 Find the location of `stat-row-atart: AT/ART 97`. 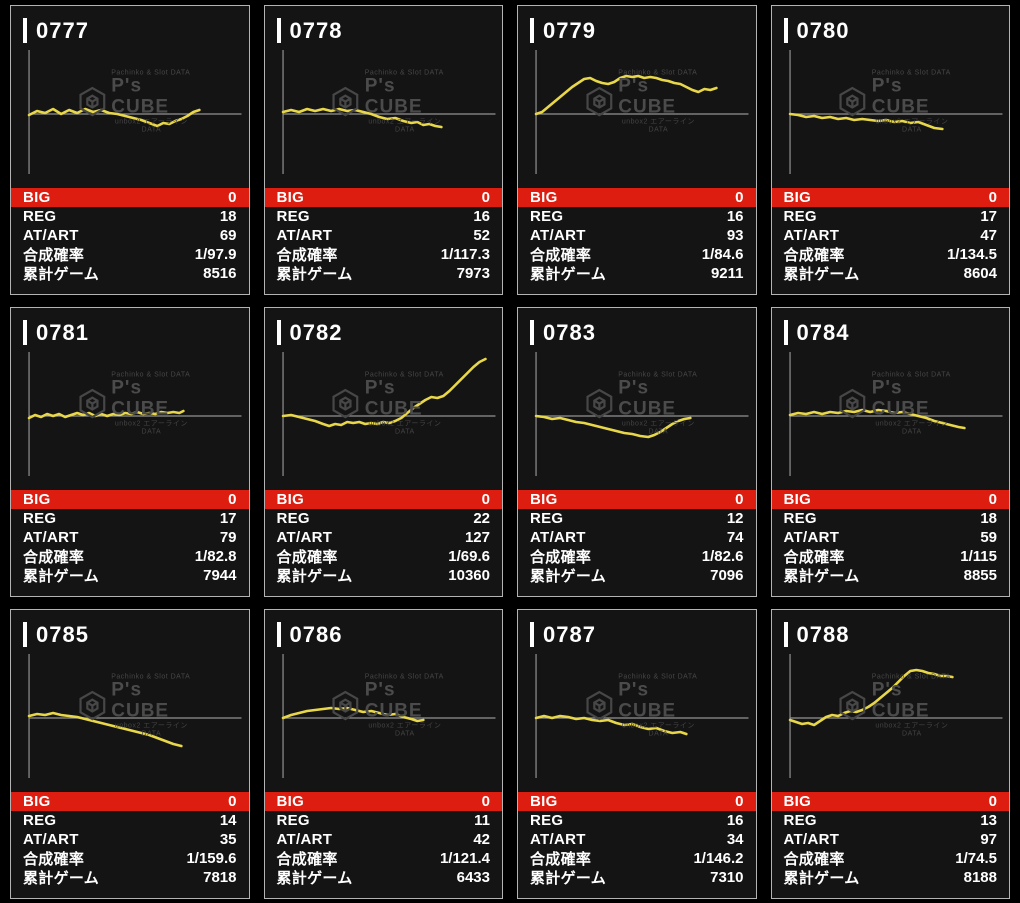

stat-row-atart: AT/ART 97 is located at coordinates (891, 839).